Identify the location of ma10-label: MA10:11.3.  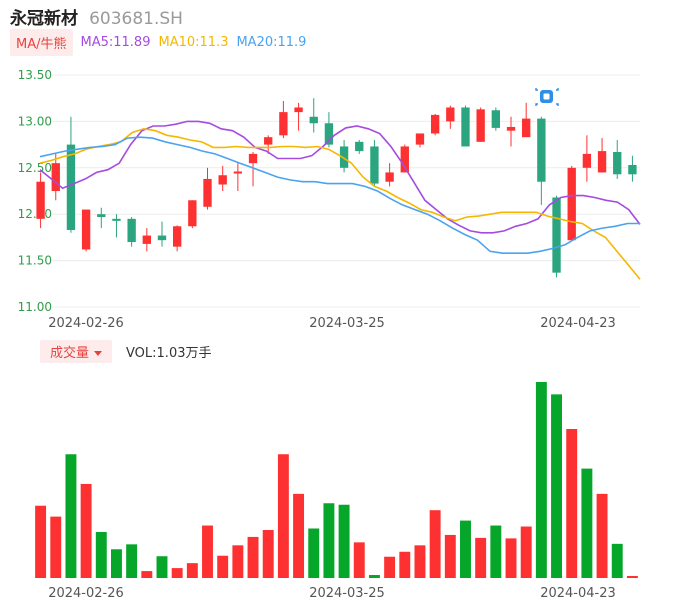
(193, 42).